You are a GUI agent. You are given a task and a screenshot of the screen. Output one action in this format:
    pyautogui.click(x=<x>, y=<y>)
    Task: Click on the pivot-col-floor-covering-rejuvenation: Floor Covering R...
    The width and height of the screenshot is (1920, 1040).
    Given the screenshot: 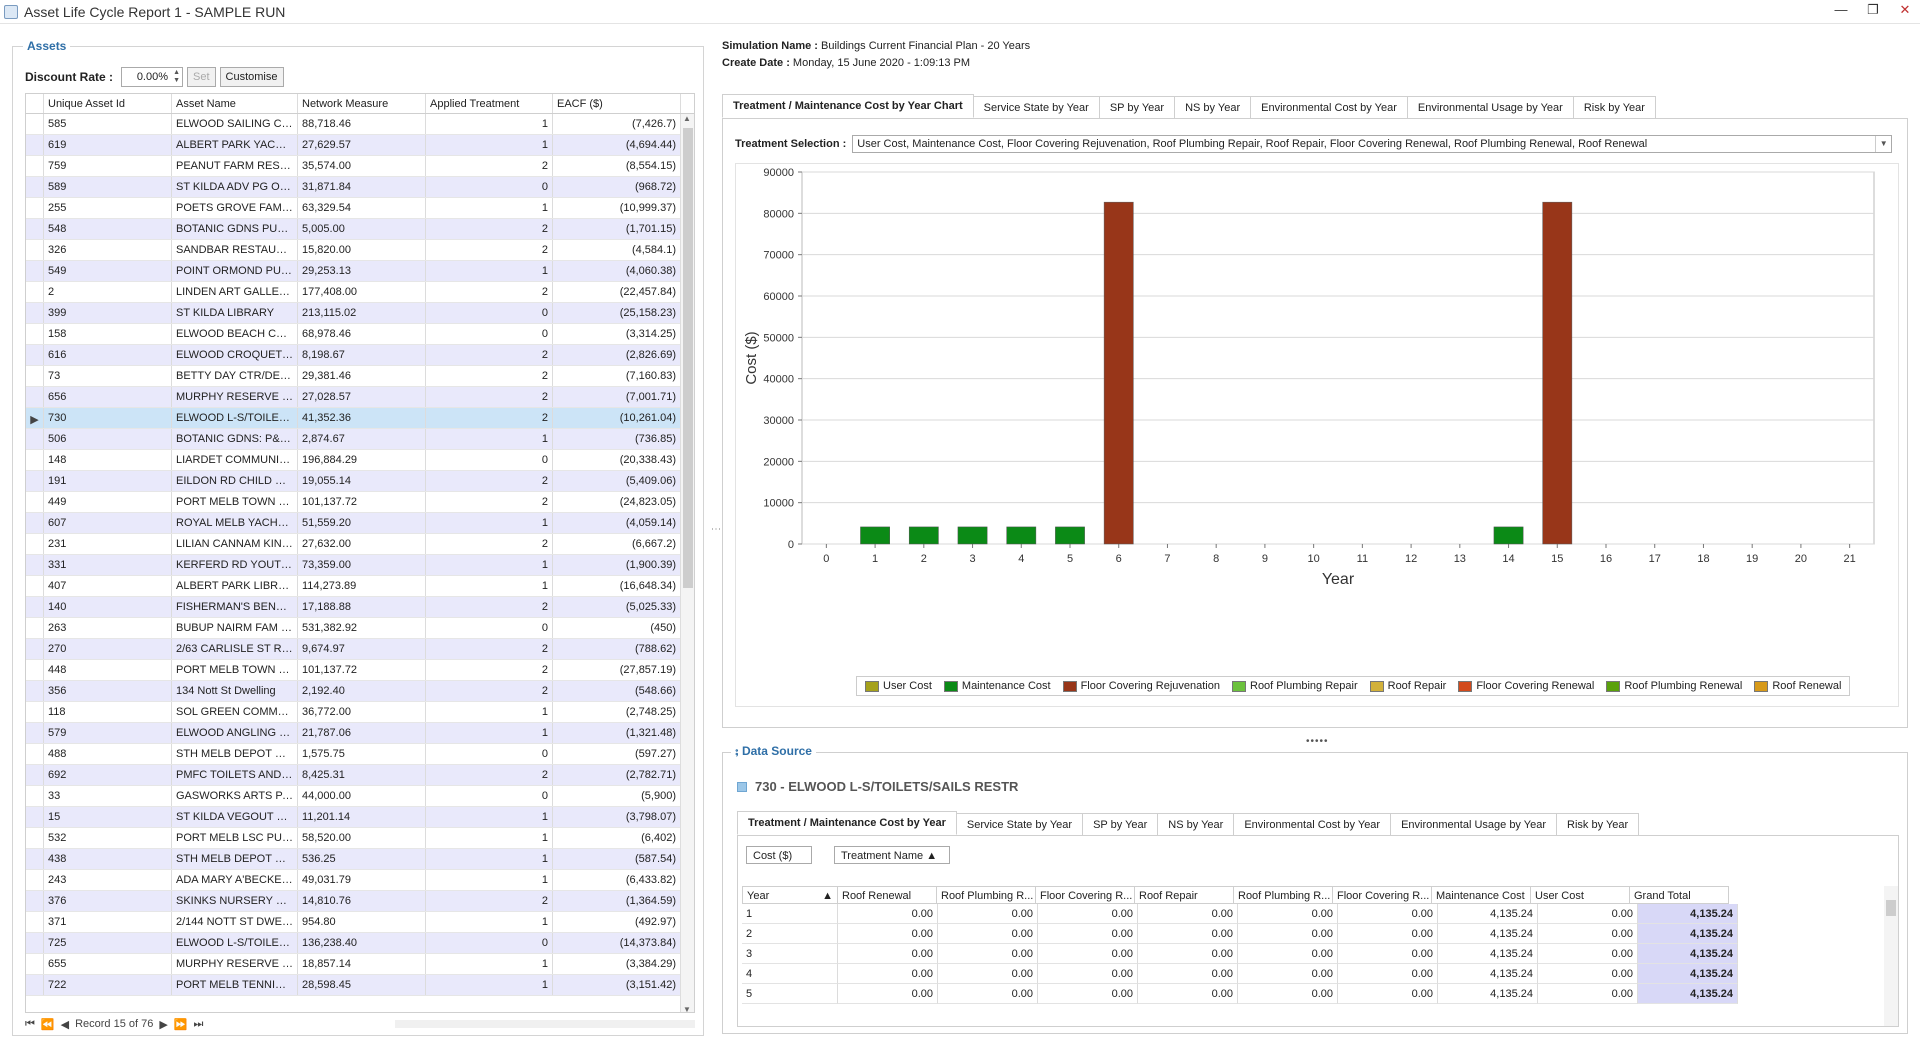 What is the action you would take?
    pyautogui.click(x=1382, y=895)
    